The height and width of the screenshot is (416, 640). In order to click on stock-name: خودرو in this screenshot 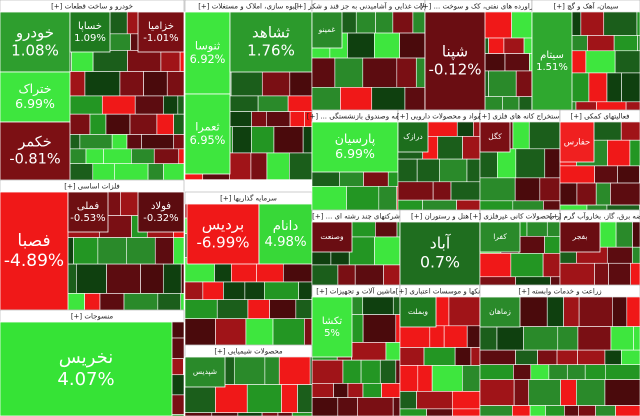, I will do `click(34, 33)`.